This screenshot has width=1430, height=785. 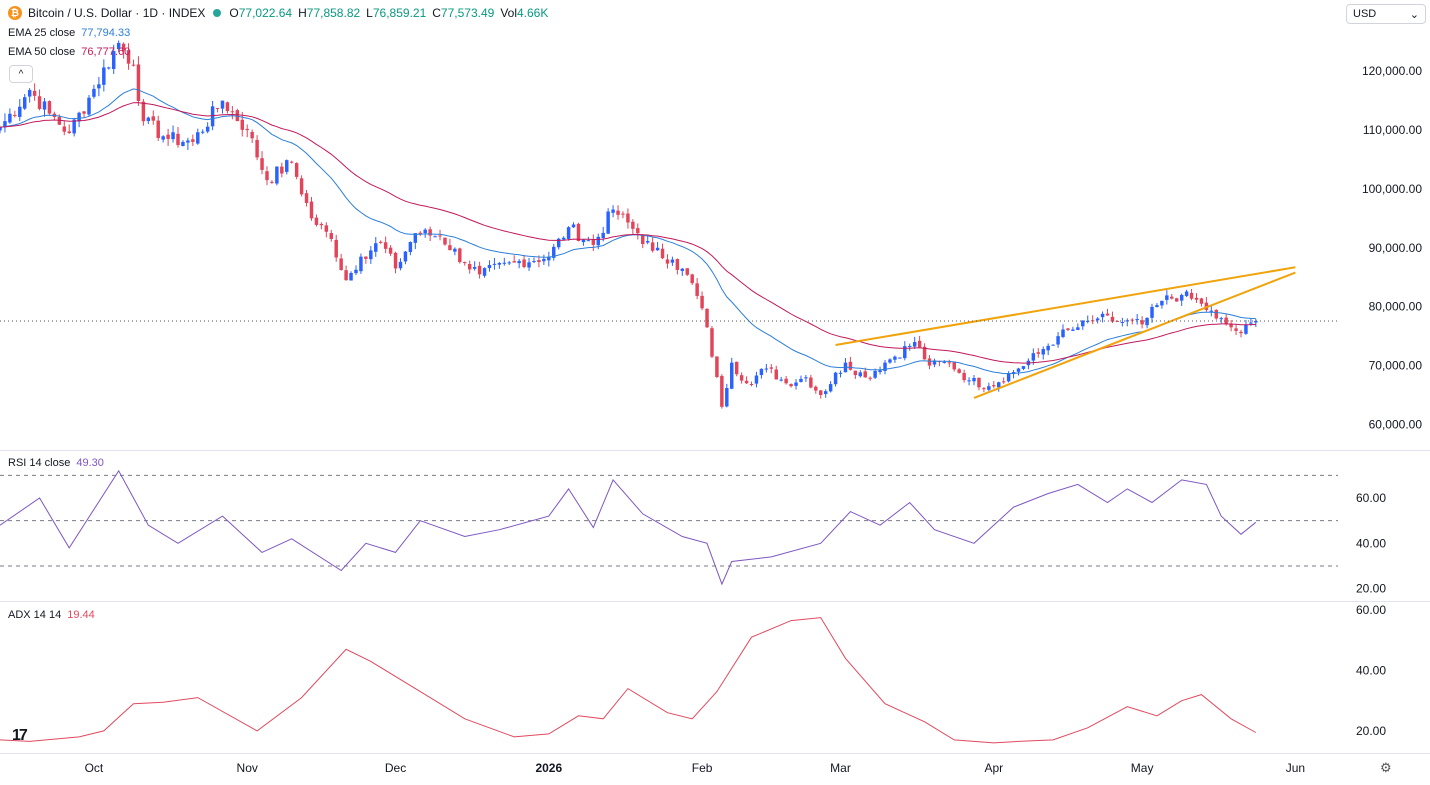 I want to click on price-tick-label: 90,000.00, so click(x=1396, y=248).